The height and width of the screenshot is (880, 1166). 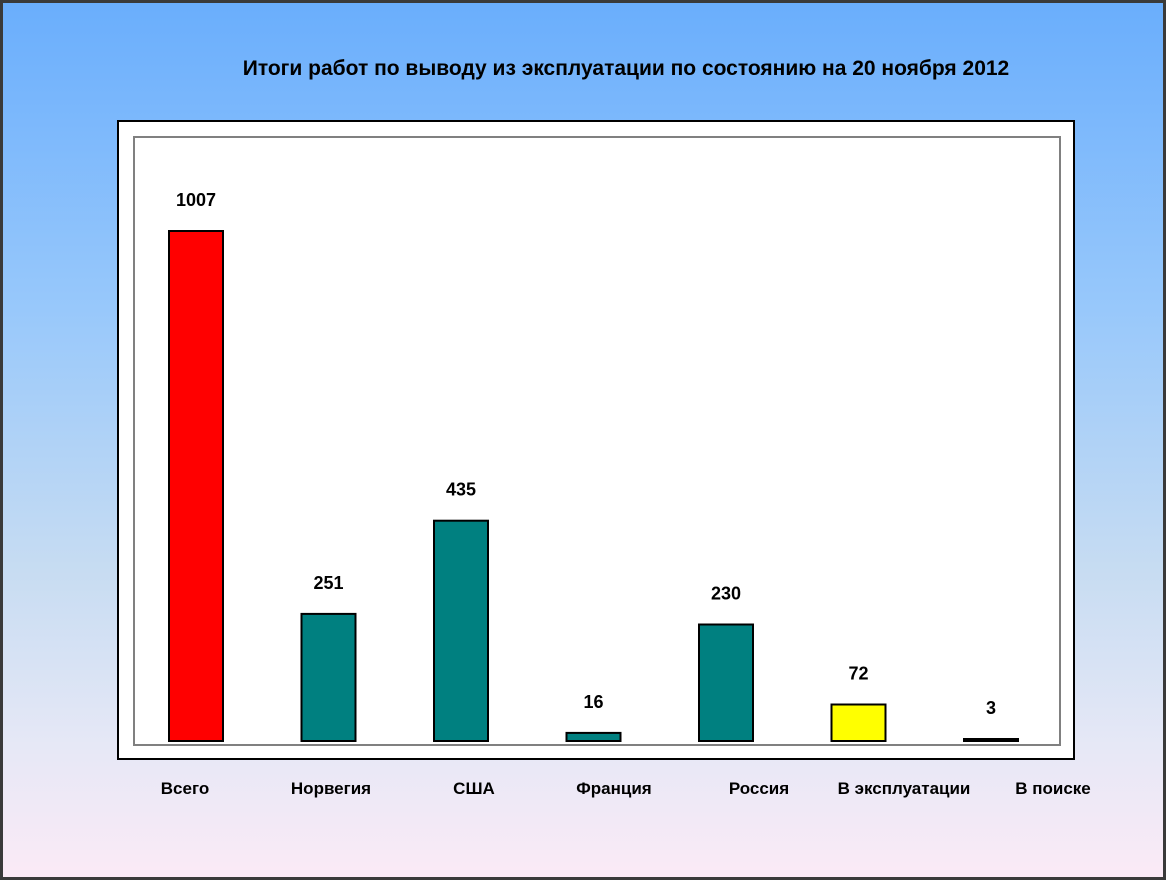 What do you see at coordinates (759, 788) in the screenshot?
I see `category-label-5: Россия` at bounding box center [759, 788].